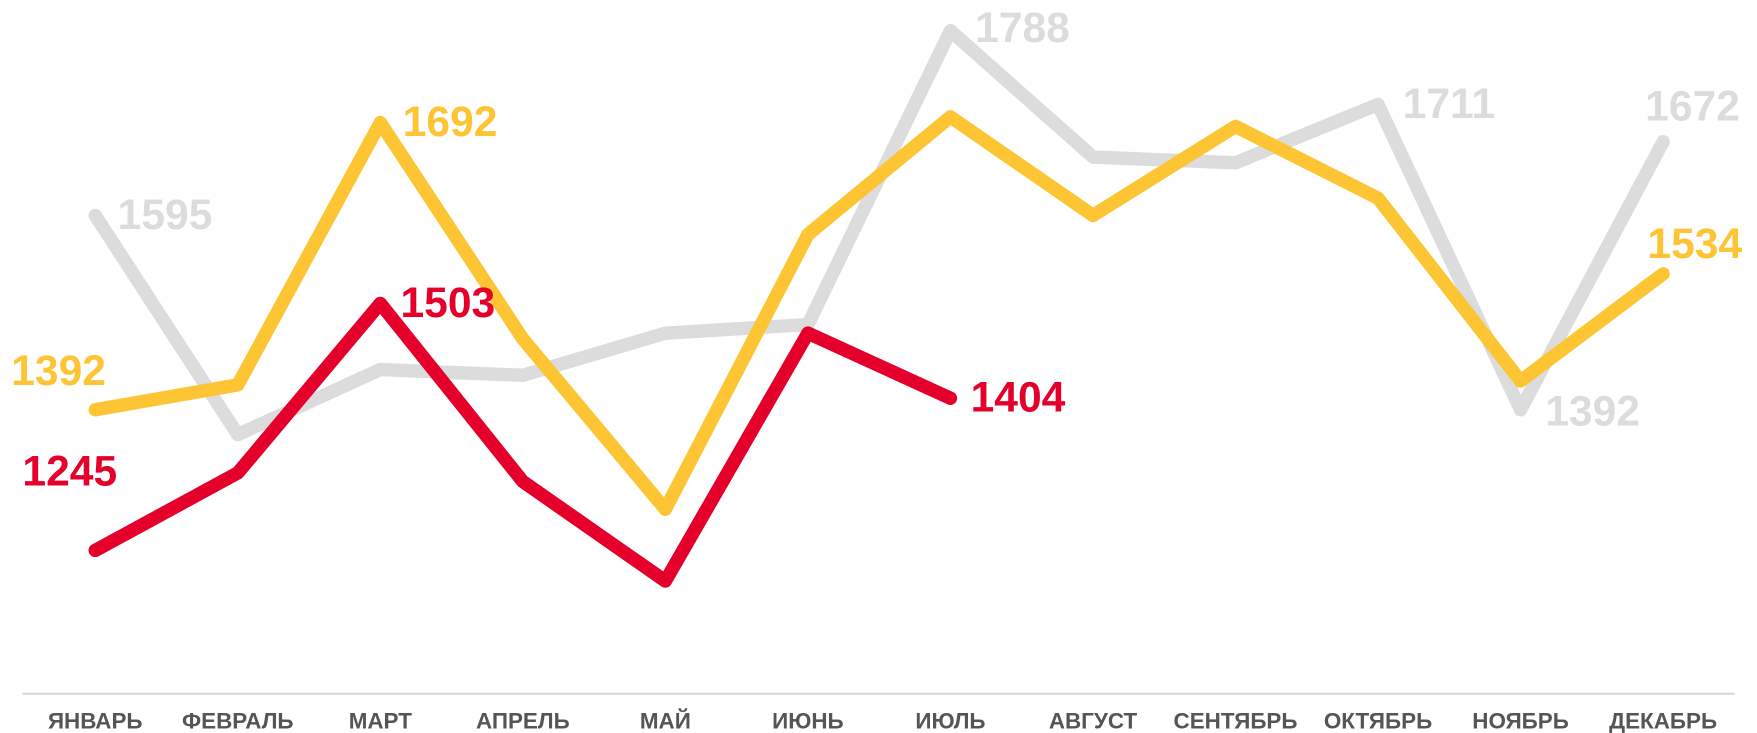 Image resolution: width=1757 pixels, height=733 pixels. Describe the element at coordinates (1449, 104) in the screenshot. I see `data-label: 1711` at that location.